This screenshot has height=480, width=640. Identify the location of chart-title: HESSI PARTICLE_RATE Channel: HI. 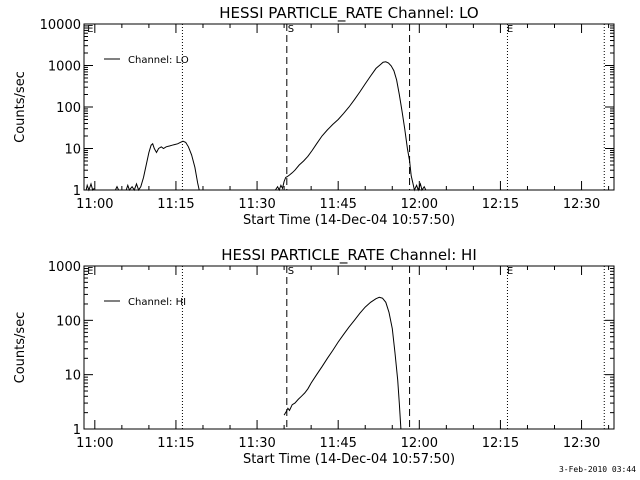
(349, 255).